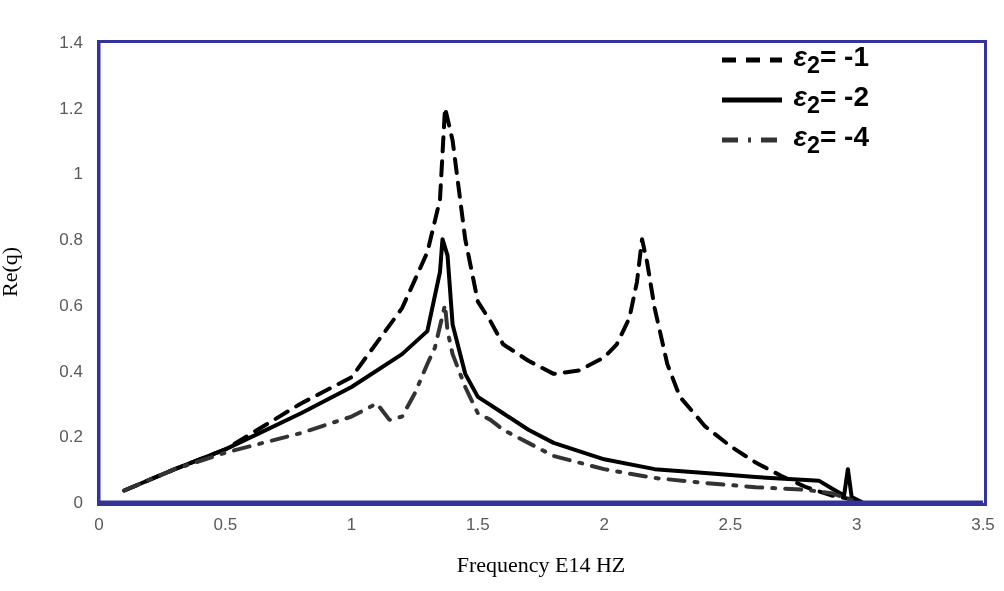  What do you see at coordinates (71, 371) in the screenshot?
I see `y-tick-label: 0.4` at bounding box center [71, 371].